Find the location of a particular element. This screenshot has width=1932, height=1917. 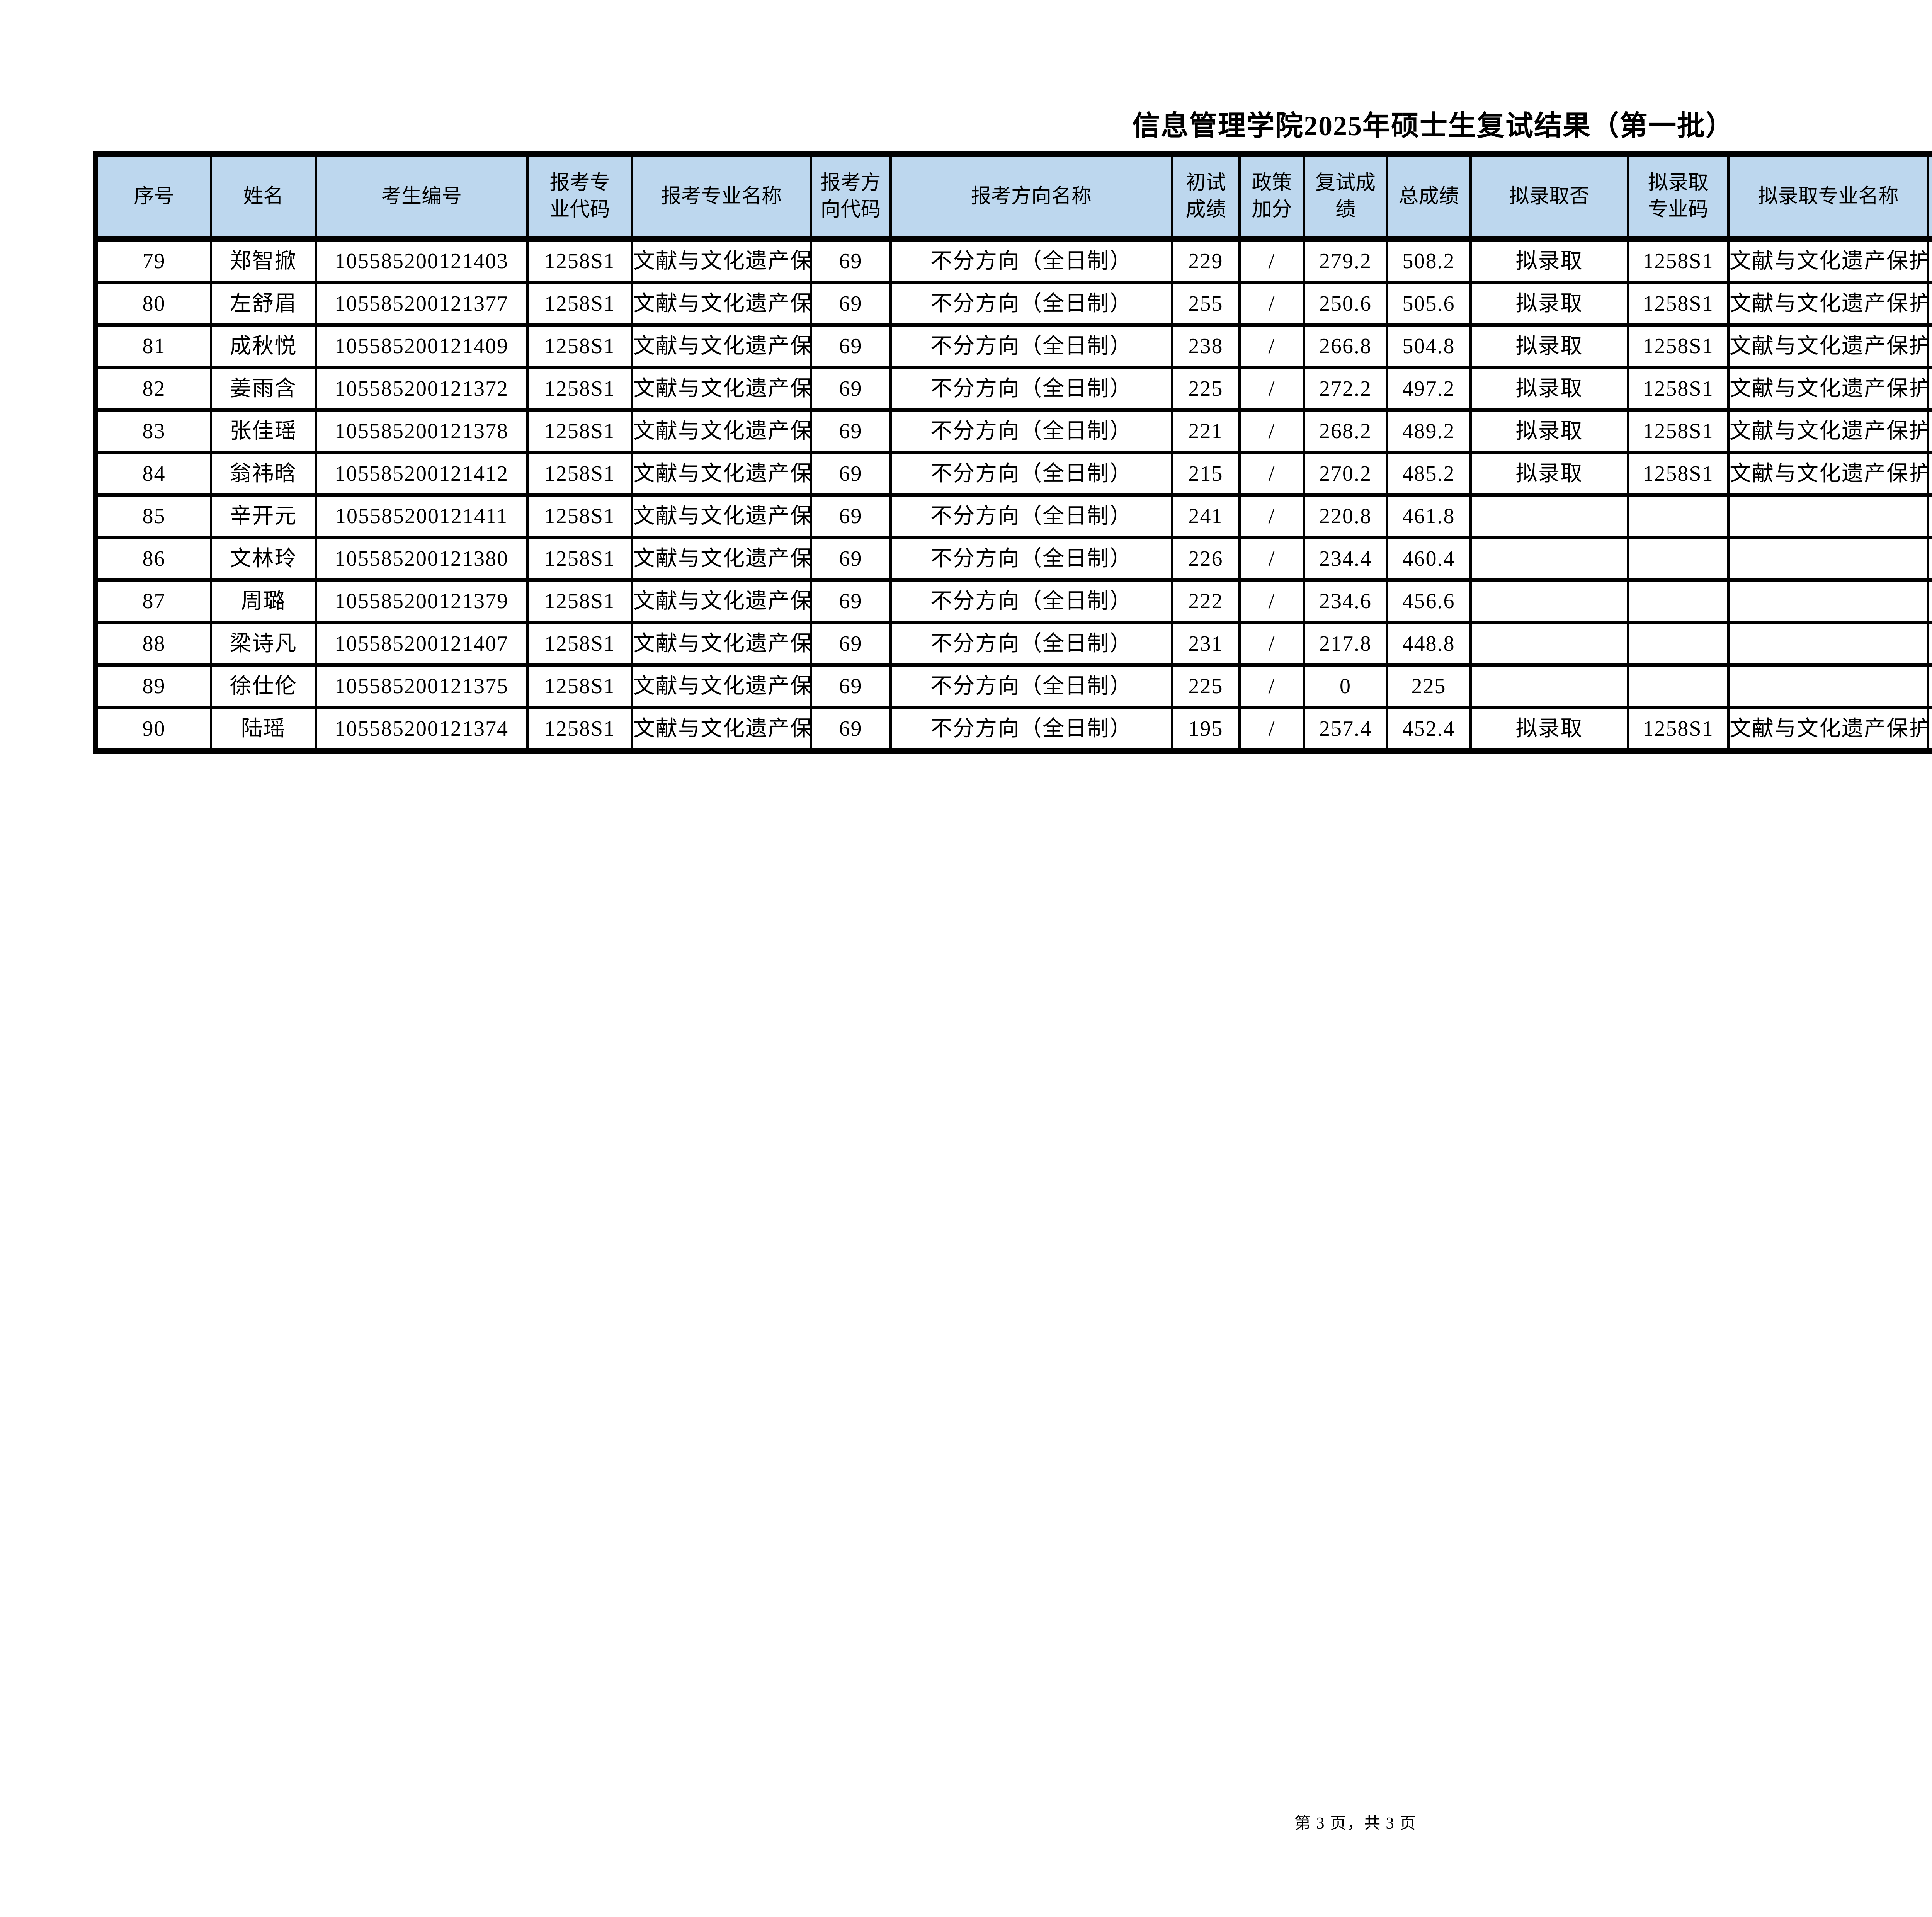

cell-zong-chengji: 448.8 is located at coordinates (1429, 644).